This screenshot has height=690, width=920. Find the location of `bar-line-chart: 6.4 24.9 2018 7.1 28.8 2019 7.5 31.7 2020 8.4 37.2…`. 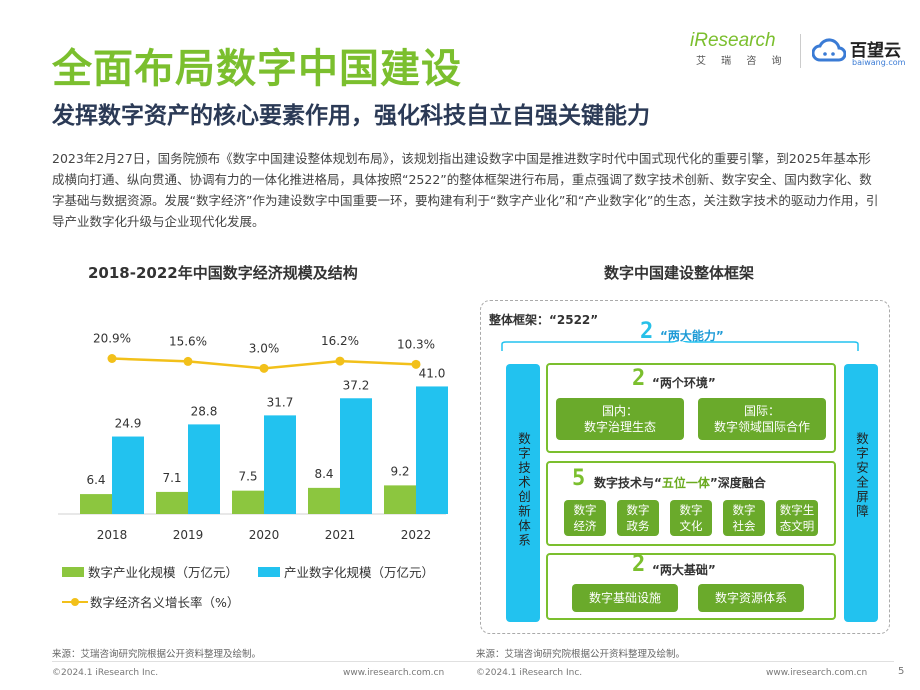

bar-line-chart: 6.4 24.9 2018 7.1 28.8 2019 7.5 31.7 2020 8.4 37.2… is located at coordinates (253, 437).